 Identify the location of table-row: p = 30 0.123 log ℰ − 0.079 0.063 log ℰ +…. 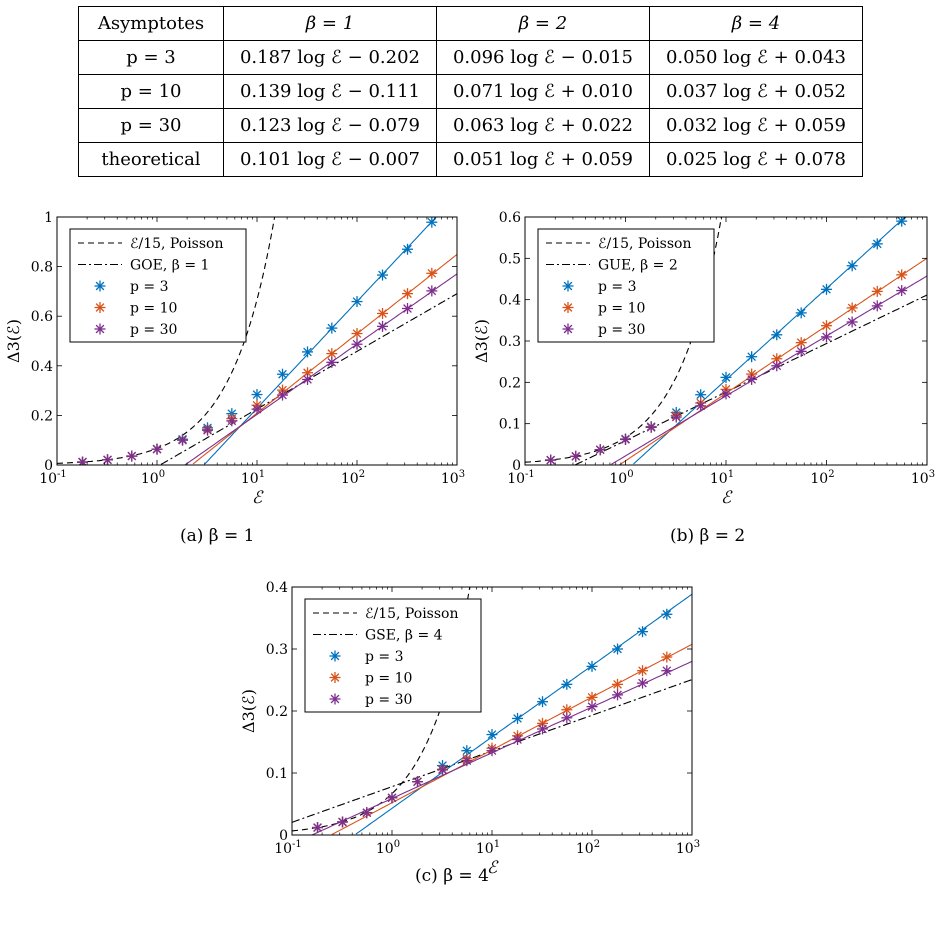
(470, 125).